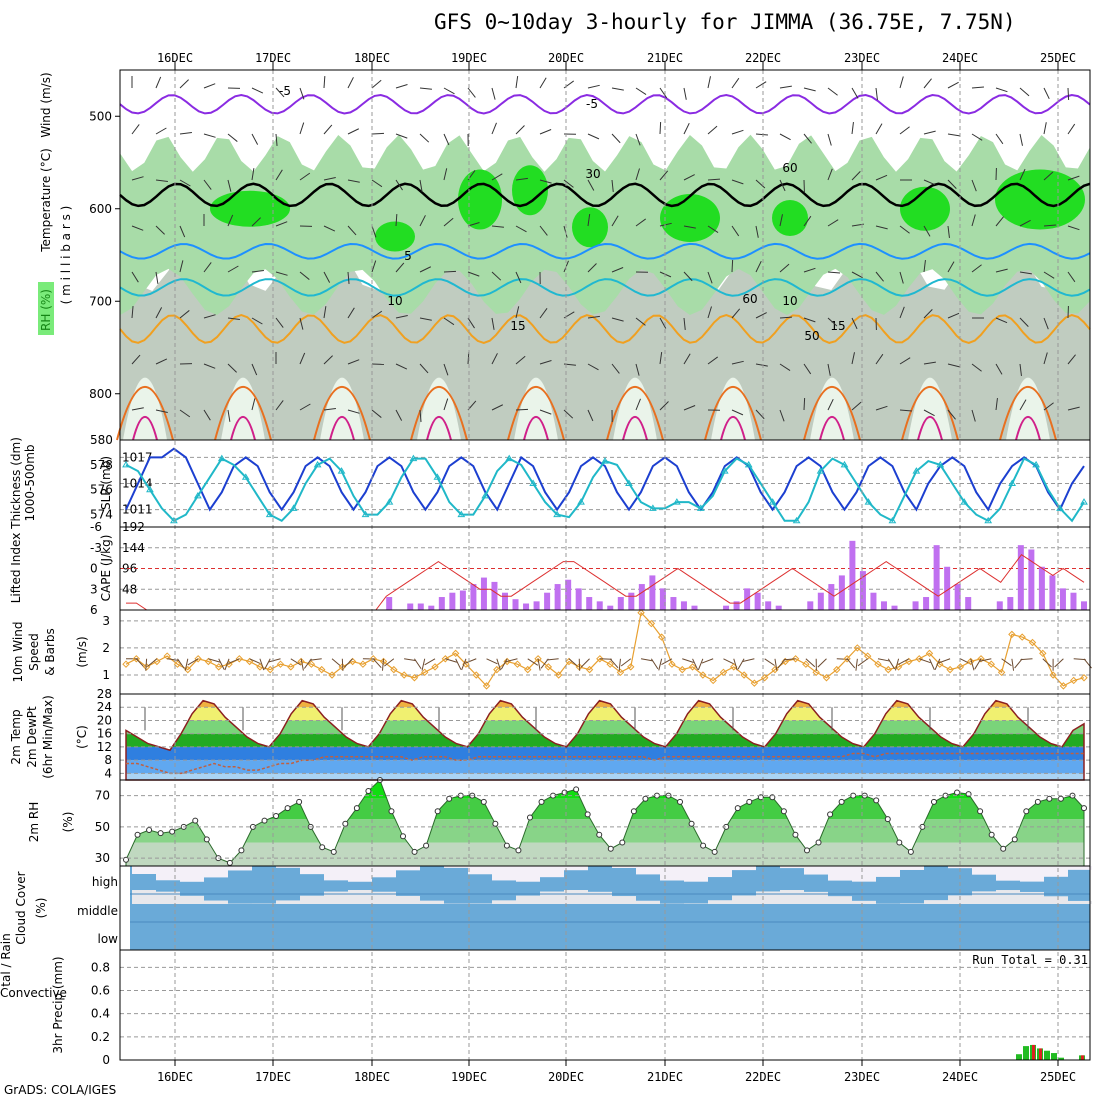 Image resolution: width=1100 pixels, height=1100 pixels. I want to click on panel-frame, so click(605, 1005).